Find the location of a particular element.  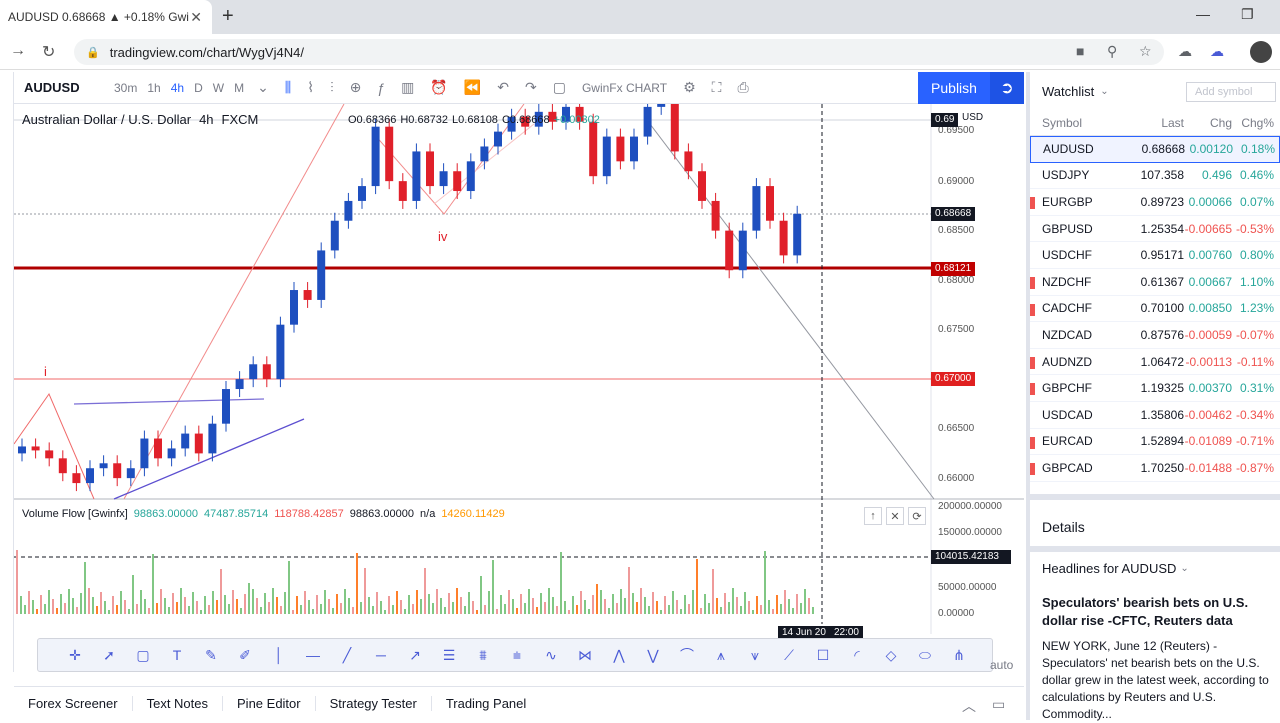

watchlist-row: EURGBP 0.89723 0.00066 0.07% is located at coordinates (1155, 202).